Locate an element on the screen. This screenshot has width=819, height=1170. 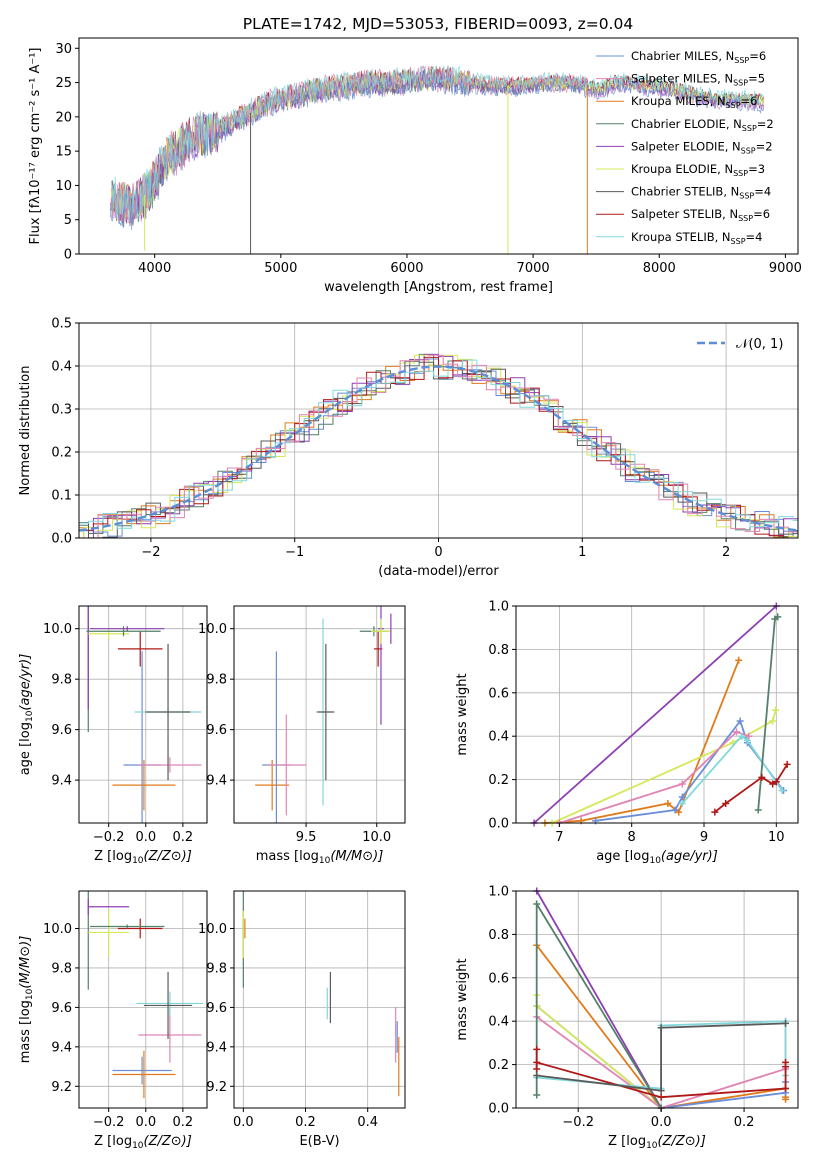
legend-label: Chabrier ELODIE, NSSP=2 is located at coordinates (702, 125).